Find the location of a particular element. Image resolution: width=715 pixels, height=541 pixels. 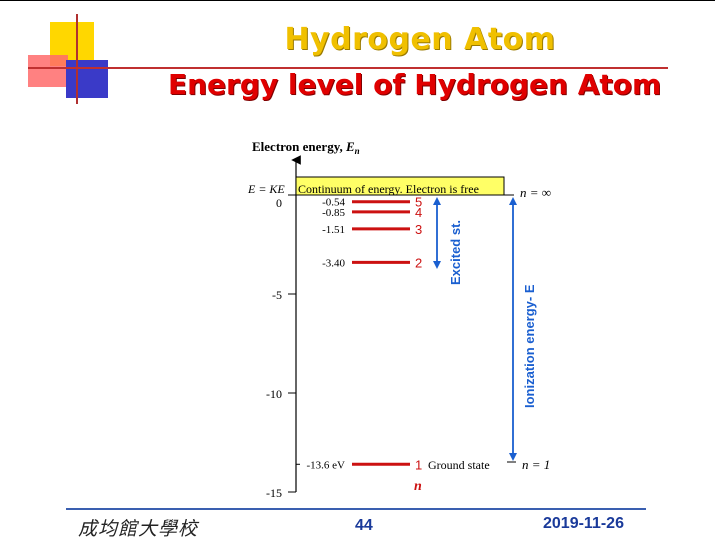

quantum-number-label: 4 is located at coordinates (418, 212).